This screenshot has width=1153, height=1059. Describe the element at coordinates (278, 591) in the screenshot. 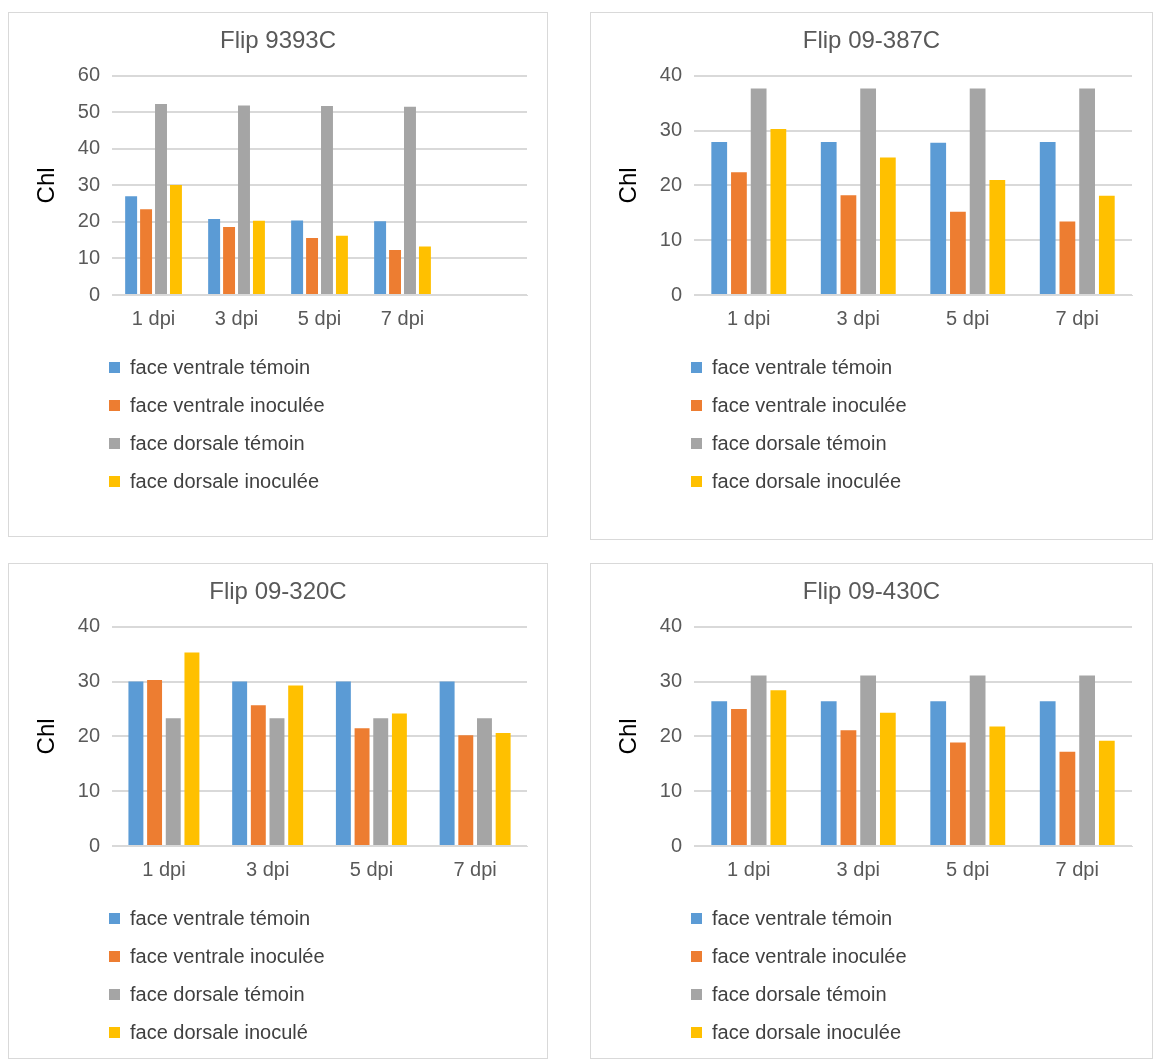

I see `chart-title: Flip 09-320C` at that location.